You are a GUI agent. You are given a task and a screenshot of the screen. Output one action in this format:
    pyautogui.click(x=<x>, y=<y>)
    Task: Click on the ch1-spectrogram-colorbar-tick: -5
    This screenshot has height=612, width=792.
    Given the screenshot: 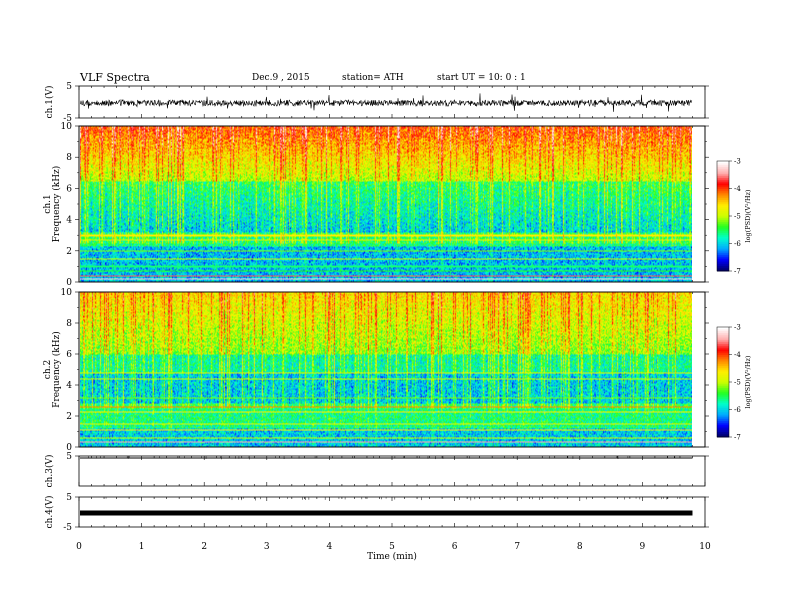 What is the action you would take?
    pyautogui.click(x=737, y=217)
    